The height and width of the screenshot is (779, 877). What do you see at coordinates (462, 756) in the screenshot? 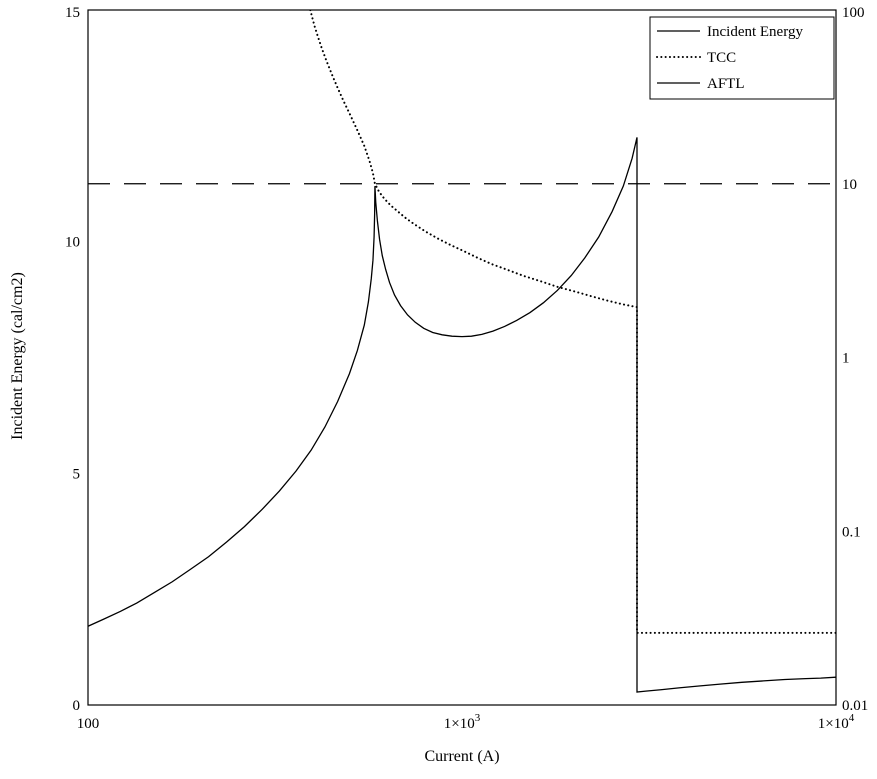
I see `x-axis-title: Current (A)` at bounding box center [462, 756].